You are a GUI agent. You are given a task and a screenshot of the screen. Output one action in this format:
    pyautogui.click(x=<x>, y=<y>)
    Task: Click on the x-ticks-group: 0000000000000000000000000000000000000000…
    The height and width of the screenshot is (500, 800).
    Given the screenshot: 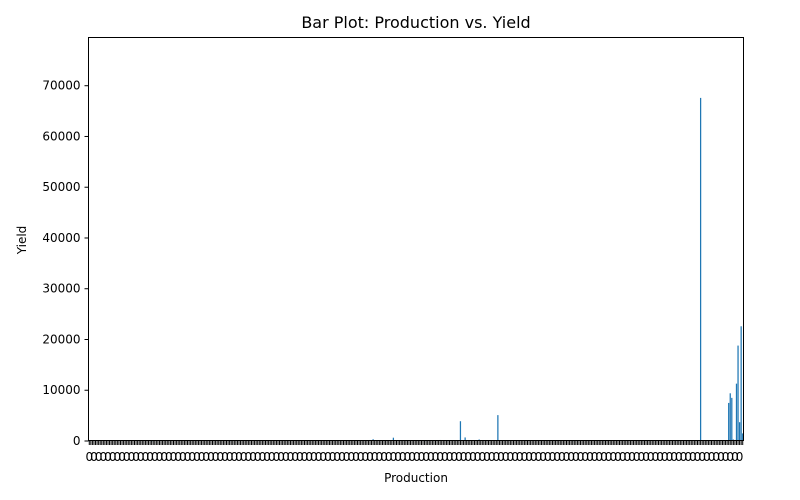 What is the action you would take?
    pyautogui.click(x=414, y=452)
    